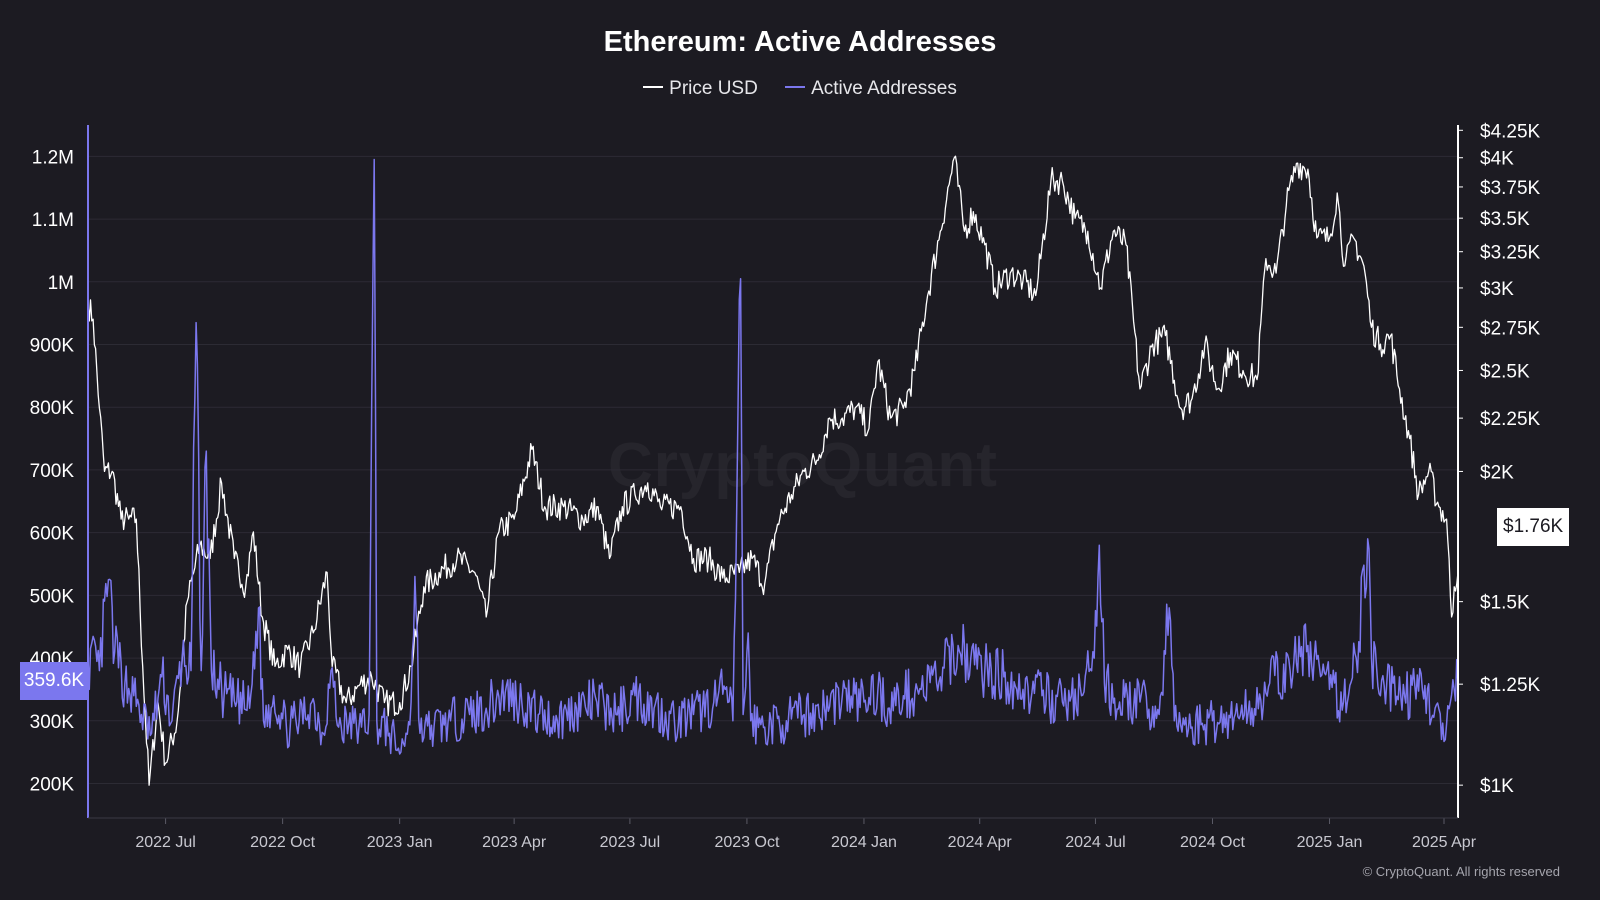 The height and width of the screenshot is (900, 1600). What do you see at coordinates (1212, 842) in the screenshot?
I see `x-tick-label: 2024 Oct` at bounding box center [1212, 842].